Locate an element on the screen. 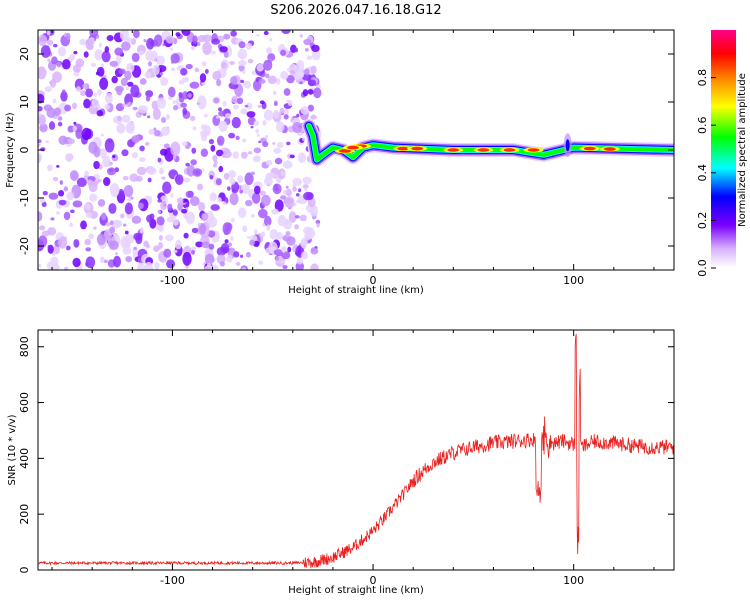  colorbar-gradient is located at coordinates (723, 149).